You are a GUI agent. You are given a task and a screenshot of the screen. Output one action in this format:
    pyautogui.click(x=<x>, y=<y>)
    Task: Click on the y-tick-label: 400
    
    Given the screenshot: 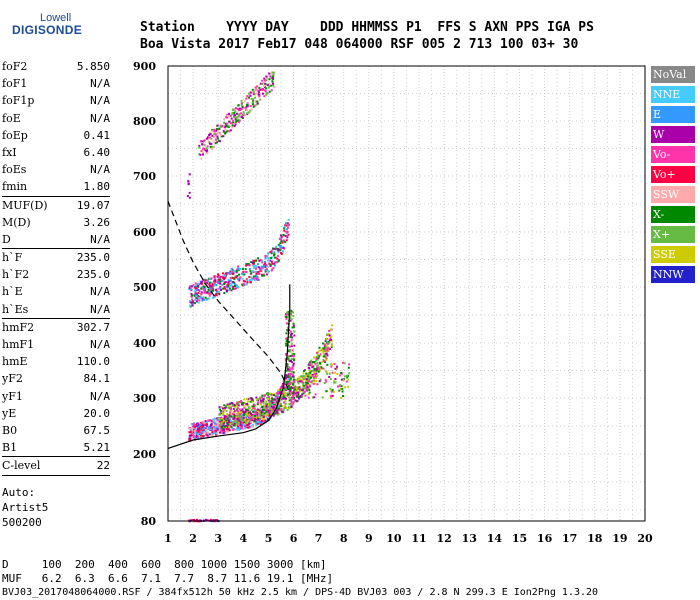 What is the action you would take?
    pyautogui.click(x=144, y=343)
    